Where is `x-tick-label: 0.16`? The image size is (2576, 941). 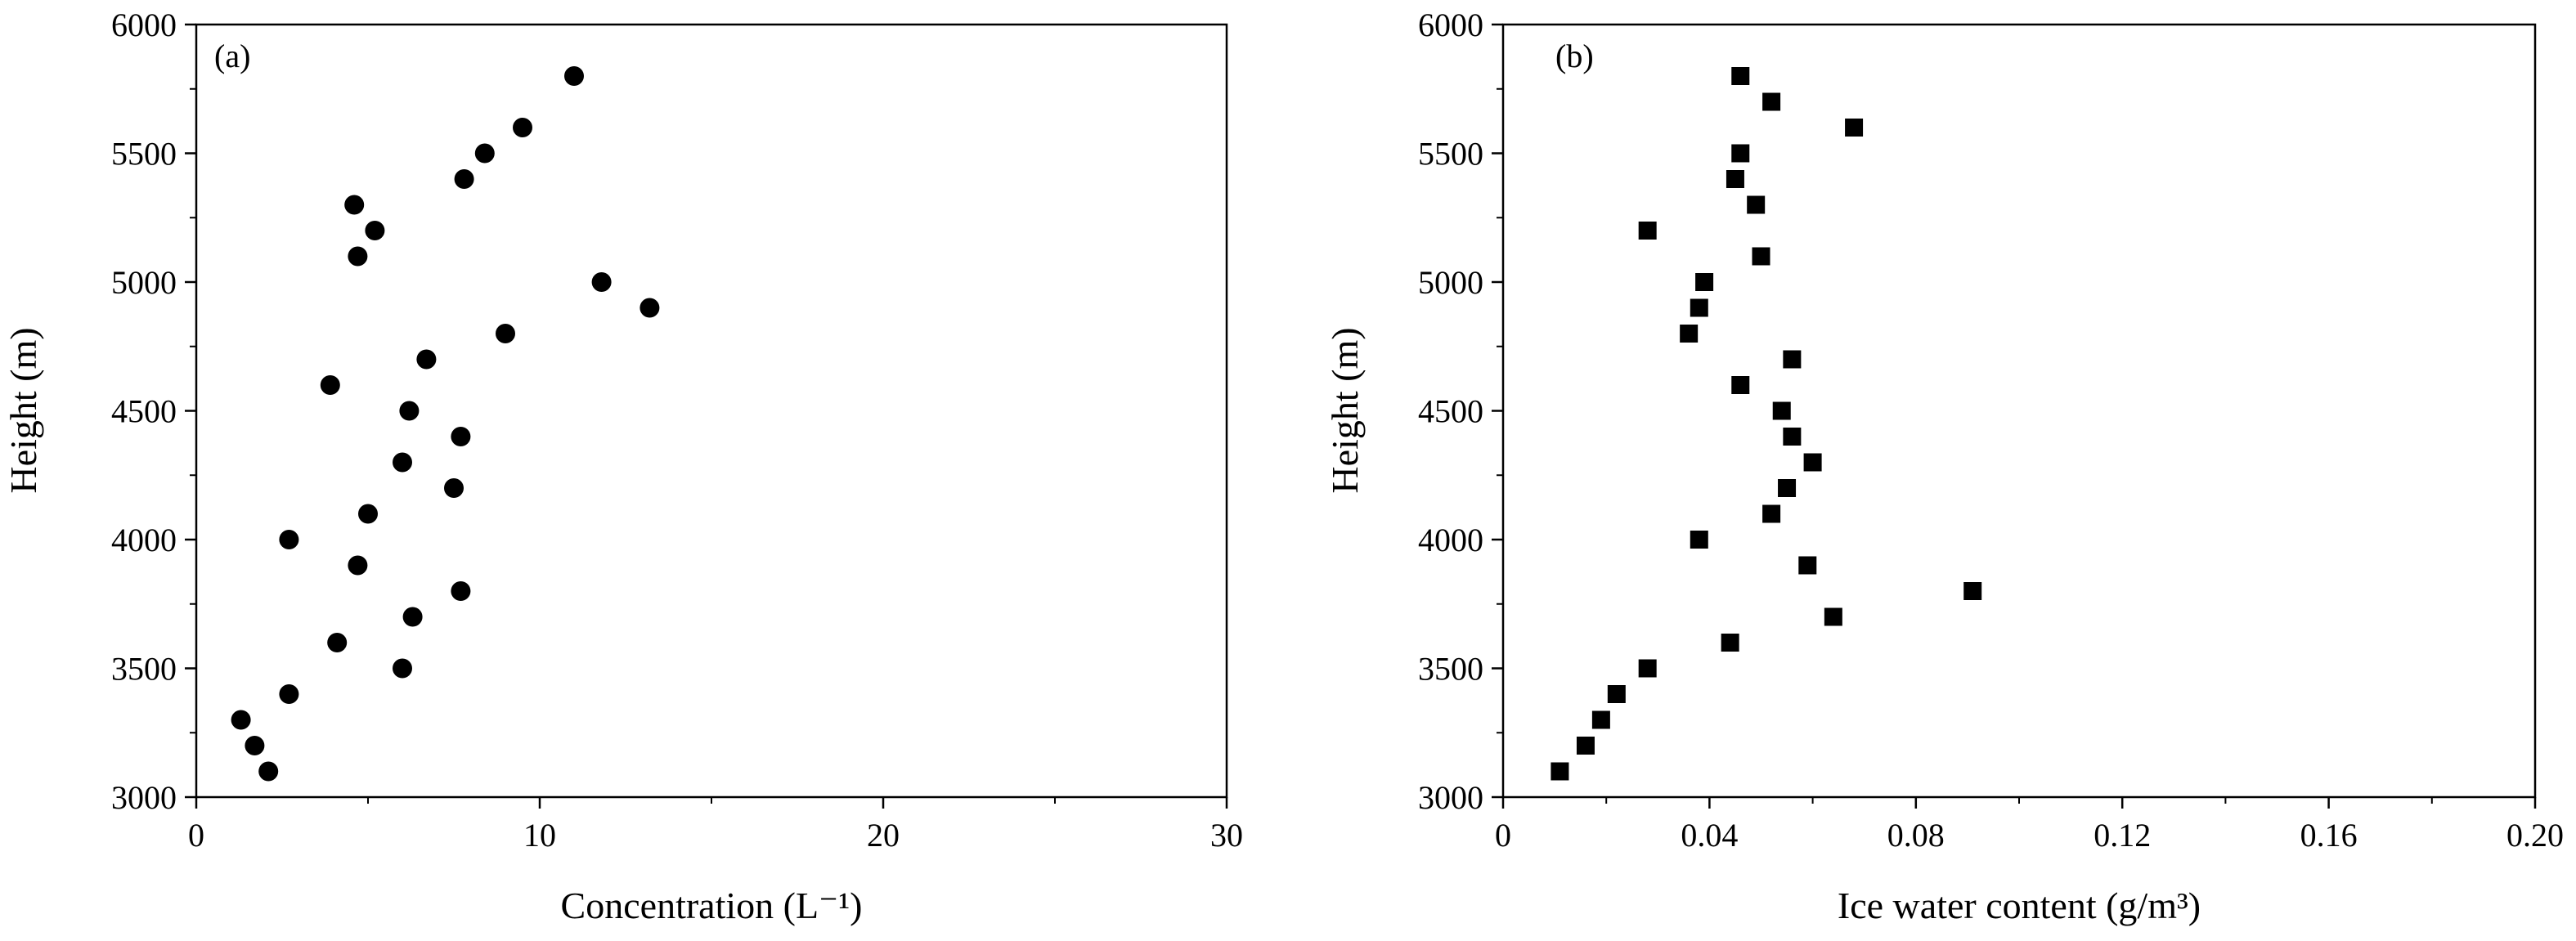 x-tick-label: 0.16 is located at coordinates (2329, 835).